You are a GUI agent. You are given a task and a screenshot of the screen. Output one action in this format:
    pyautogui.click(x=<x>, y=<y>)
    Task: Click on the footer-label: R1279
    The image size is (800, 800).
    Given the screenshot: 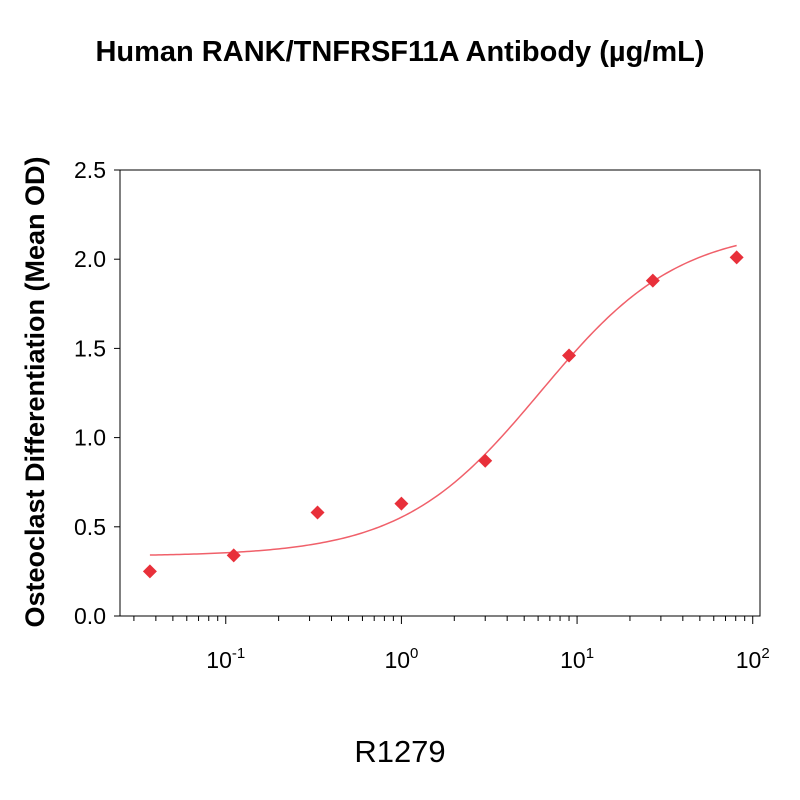 What is the action you would take?
    pyautogui.click(x=400, y=751)
    